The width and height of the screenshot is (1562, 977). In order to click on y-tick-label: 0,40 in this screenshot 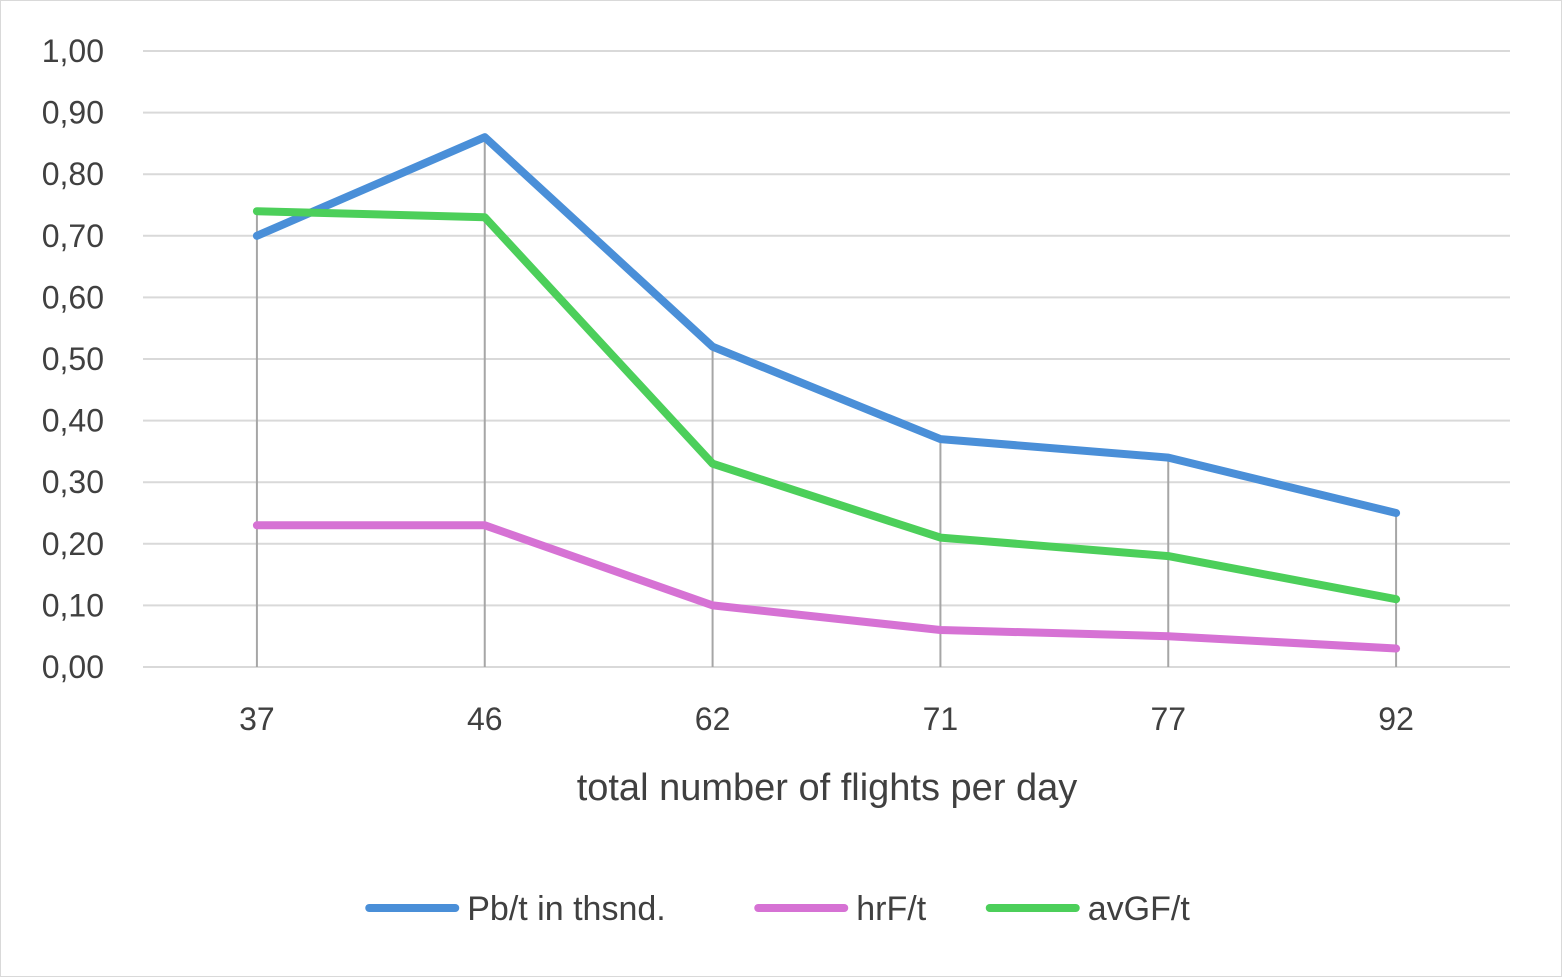, I will do `click(73, 421)`.